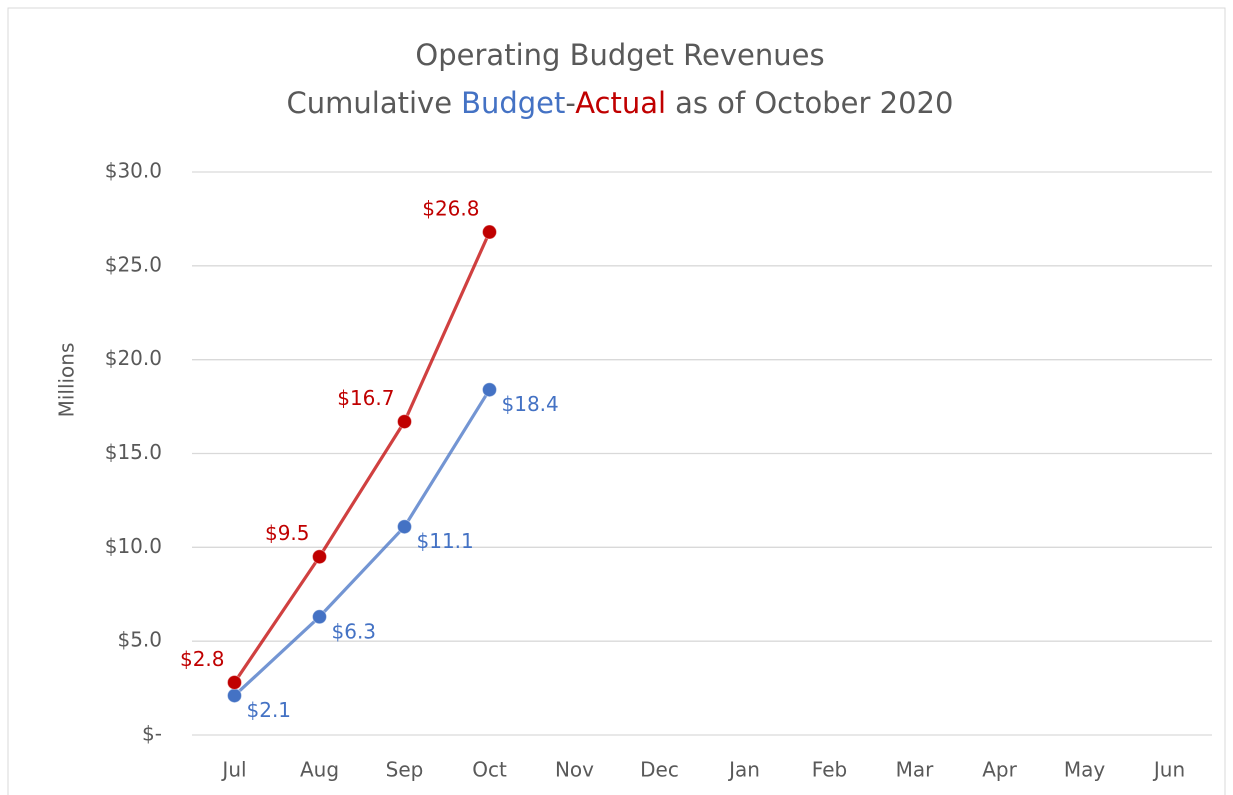 The width and height of the screenshot is (1233, 795). What do you see at coordinates (67, 380) in the screenshot?
I see `y-axis-label: Millions` at bounding box center [67, 380].